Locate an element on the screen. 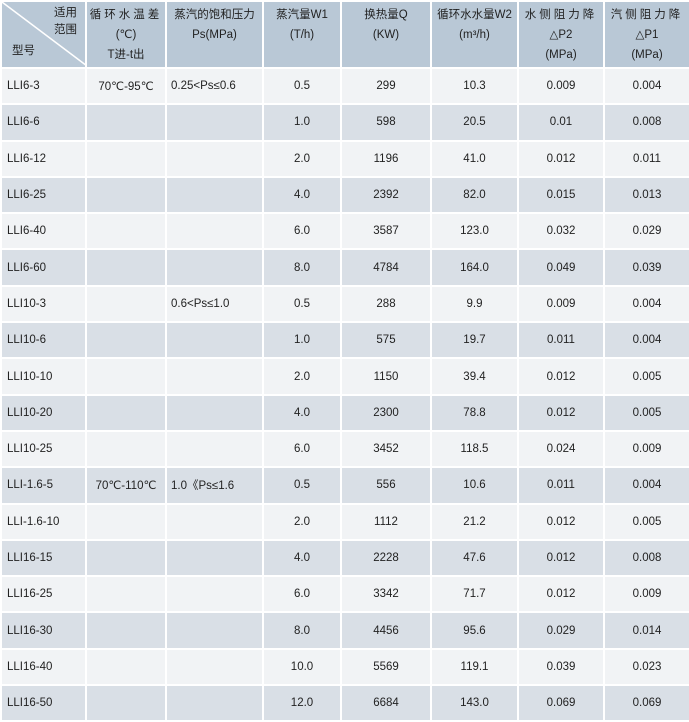 This screenshot has height=722, width=689. model-cell: LLI16-50 is located at coordinates (43, 703).